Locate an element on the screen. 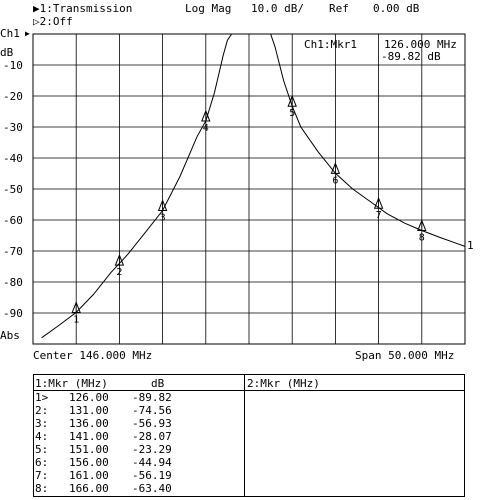 This screenshot has width=486, height=500. marker-3: 3 is located at coordinates (162, 211).